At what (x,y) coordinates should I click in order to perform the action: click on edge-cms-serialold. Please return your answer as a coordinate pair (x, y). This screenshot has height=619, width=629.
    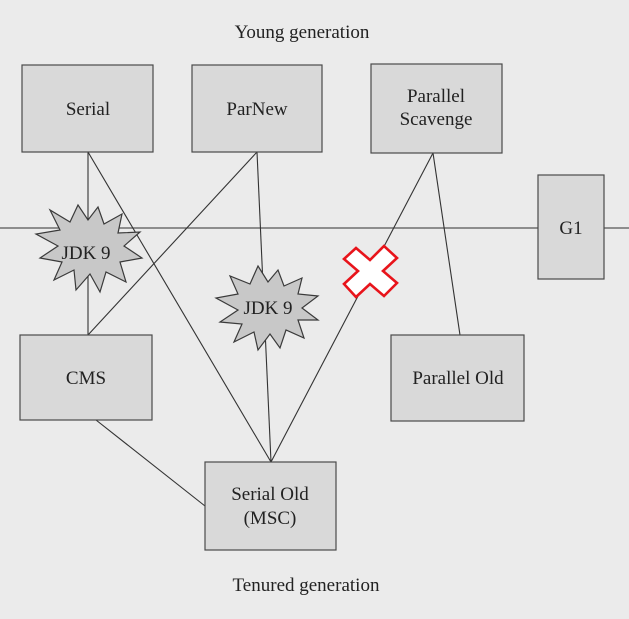
    Looking at the image, I should click on (150, 463).